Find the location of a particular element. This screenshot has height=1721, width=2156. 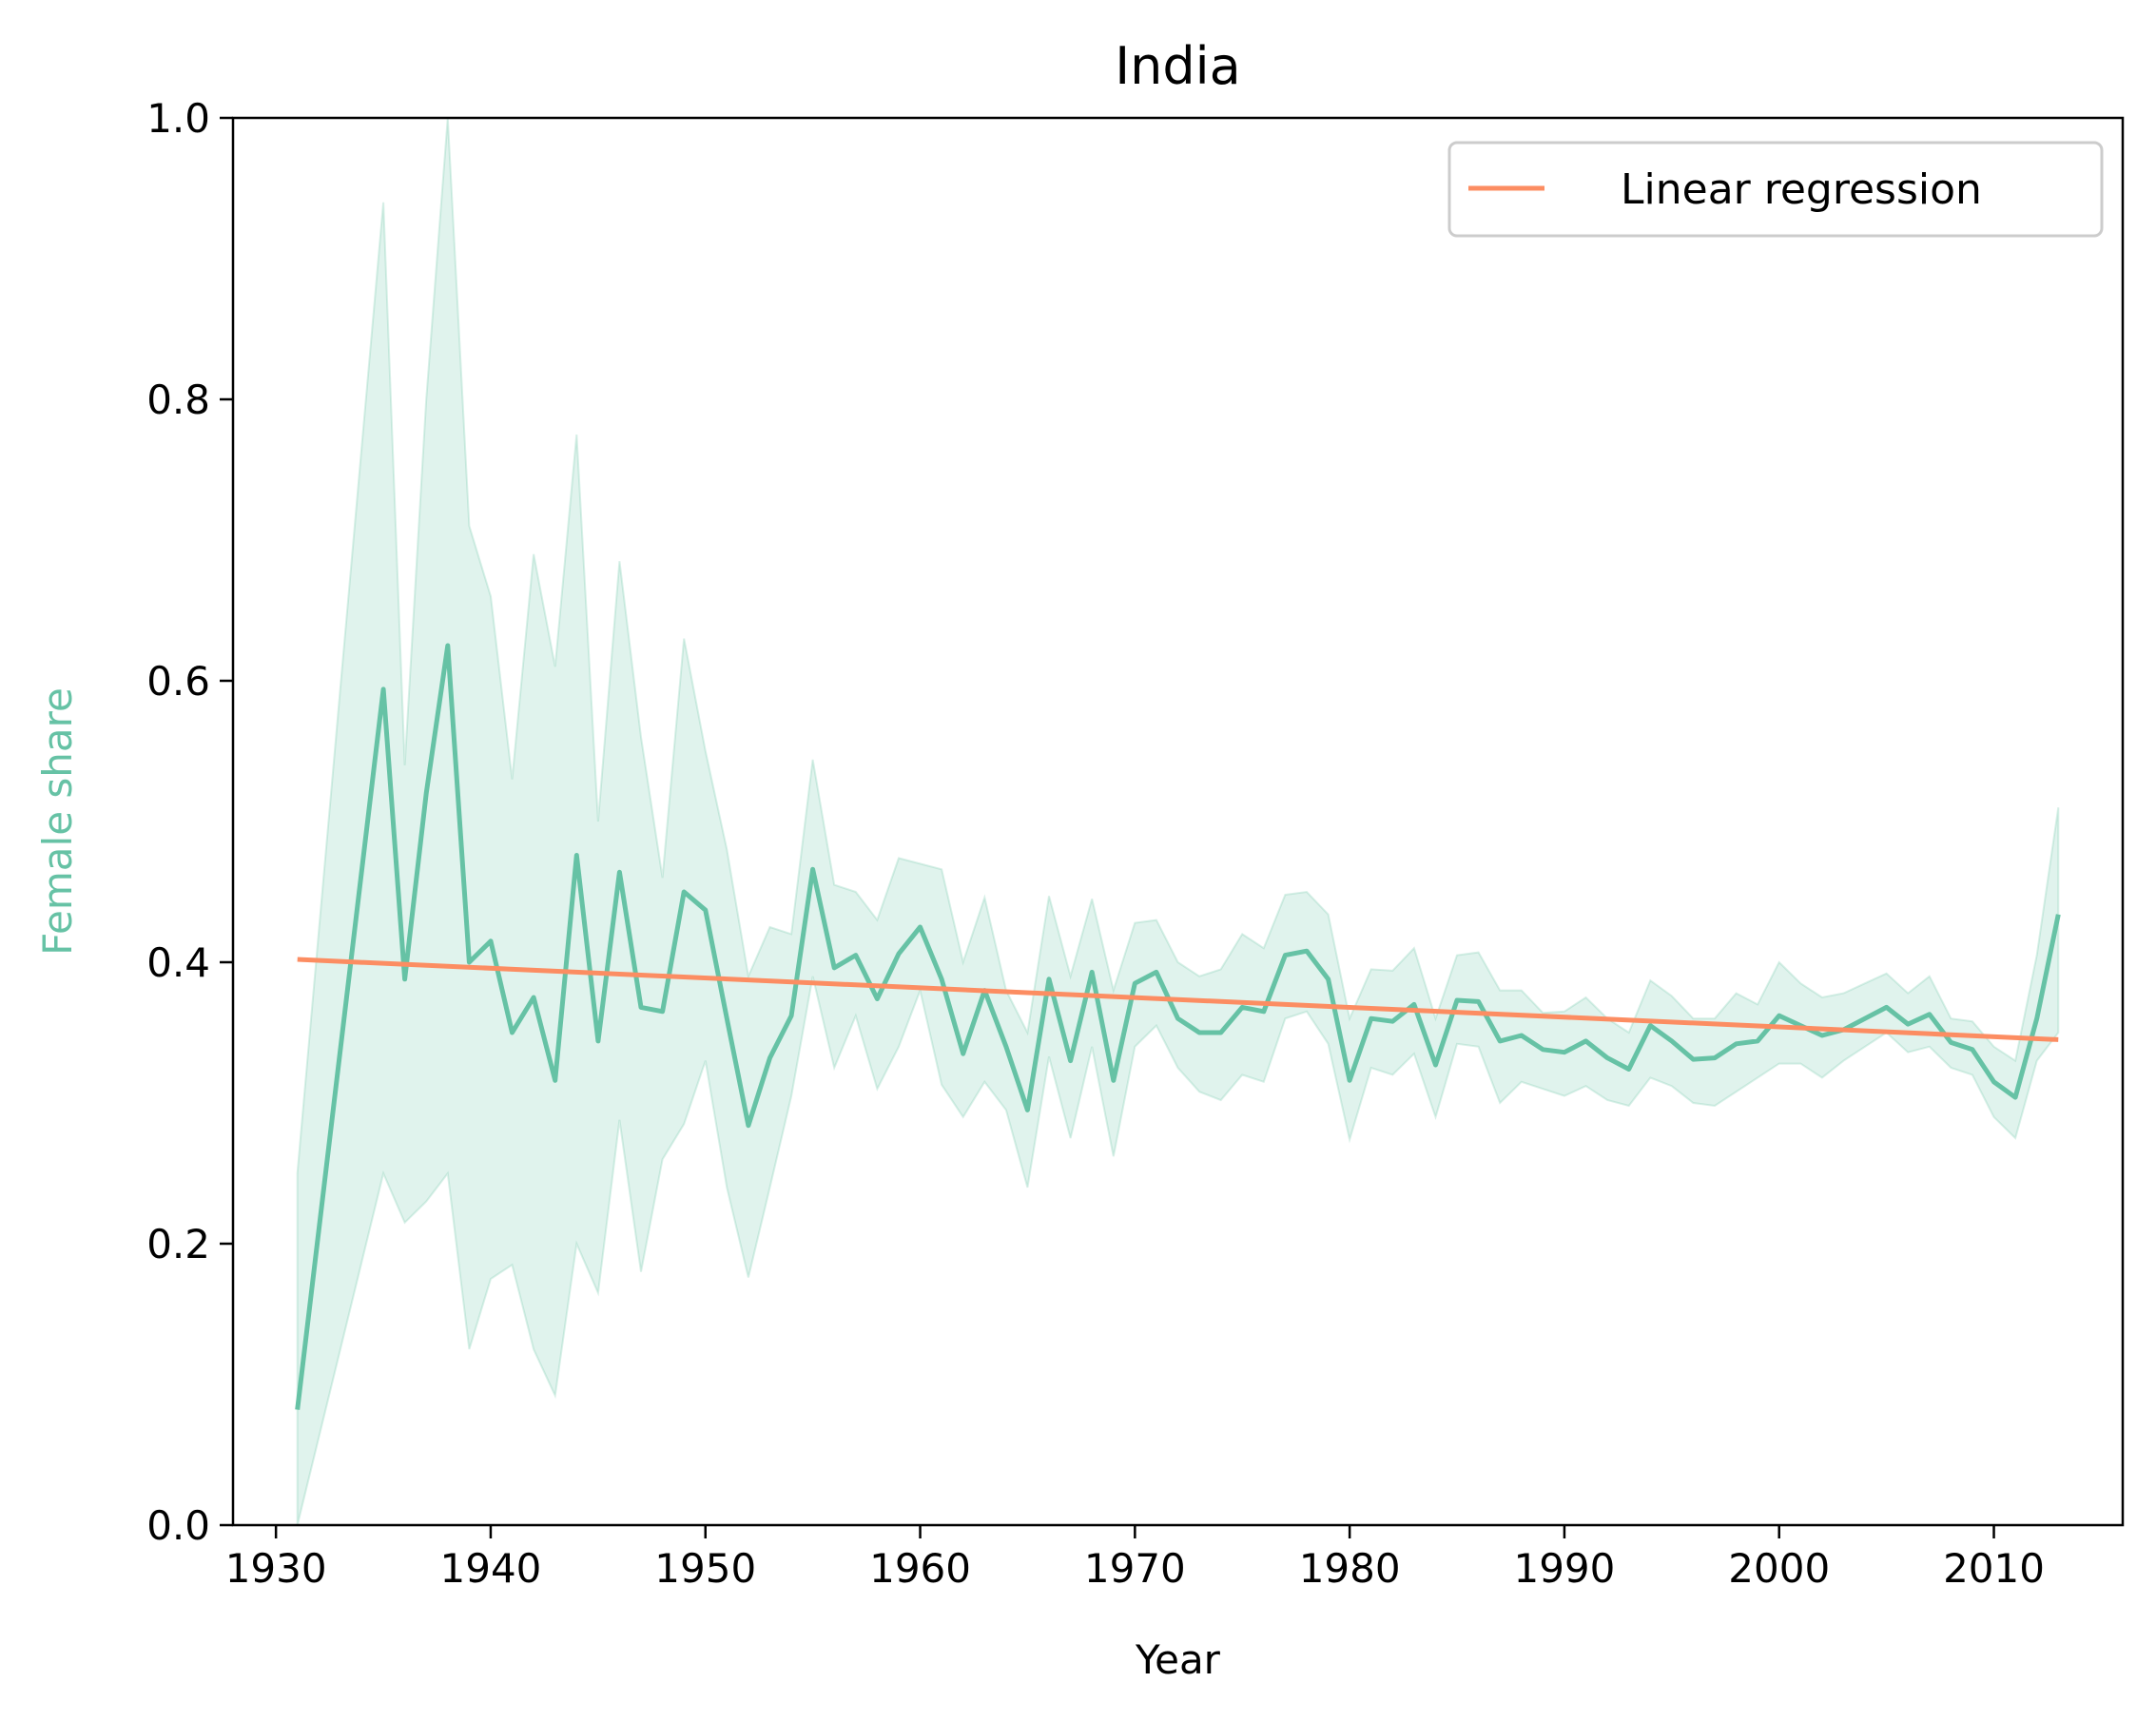

y-tick-label: 0.8 is located at coordinates (178, 400).